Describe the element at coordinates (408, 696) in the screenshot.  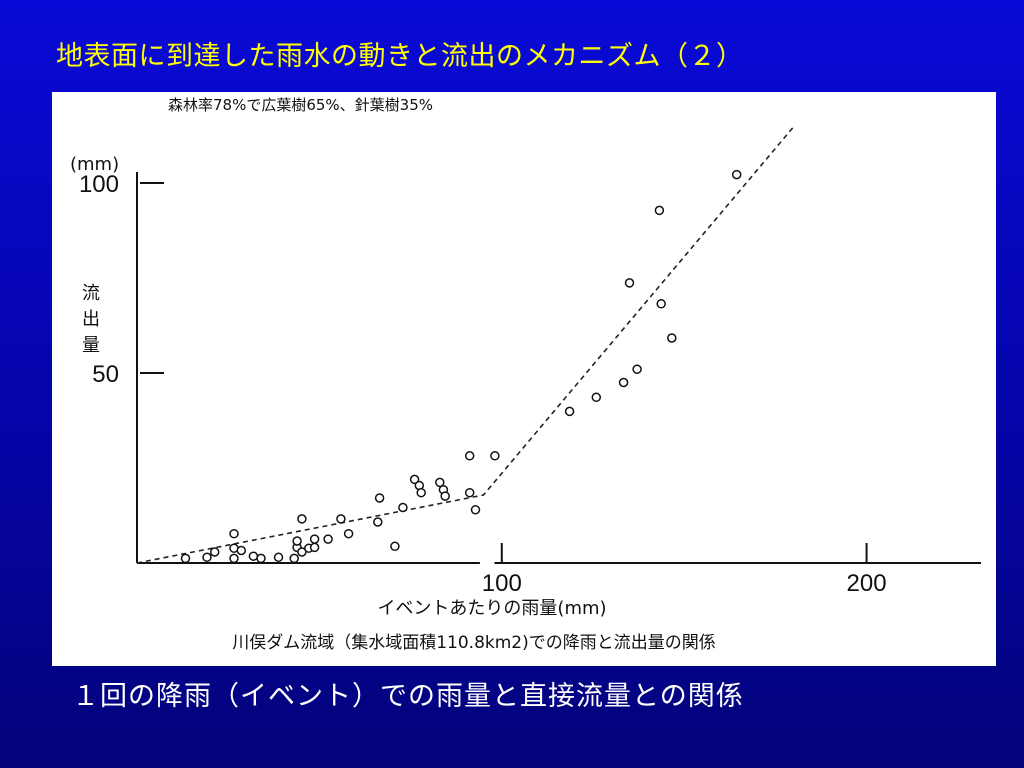
I see `slide-caption: １回の降雨（イベント）での雨量と直接流量との関係` at that location.